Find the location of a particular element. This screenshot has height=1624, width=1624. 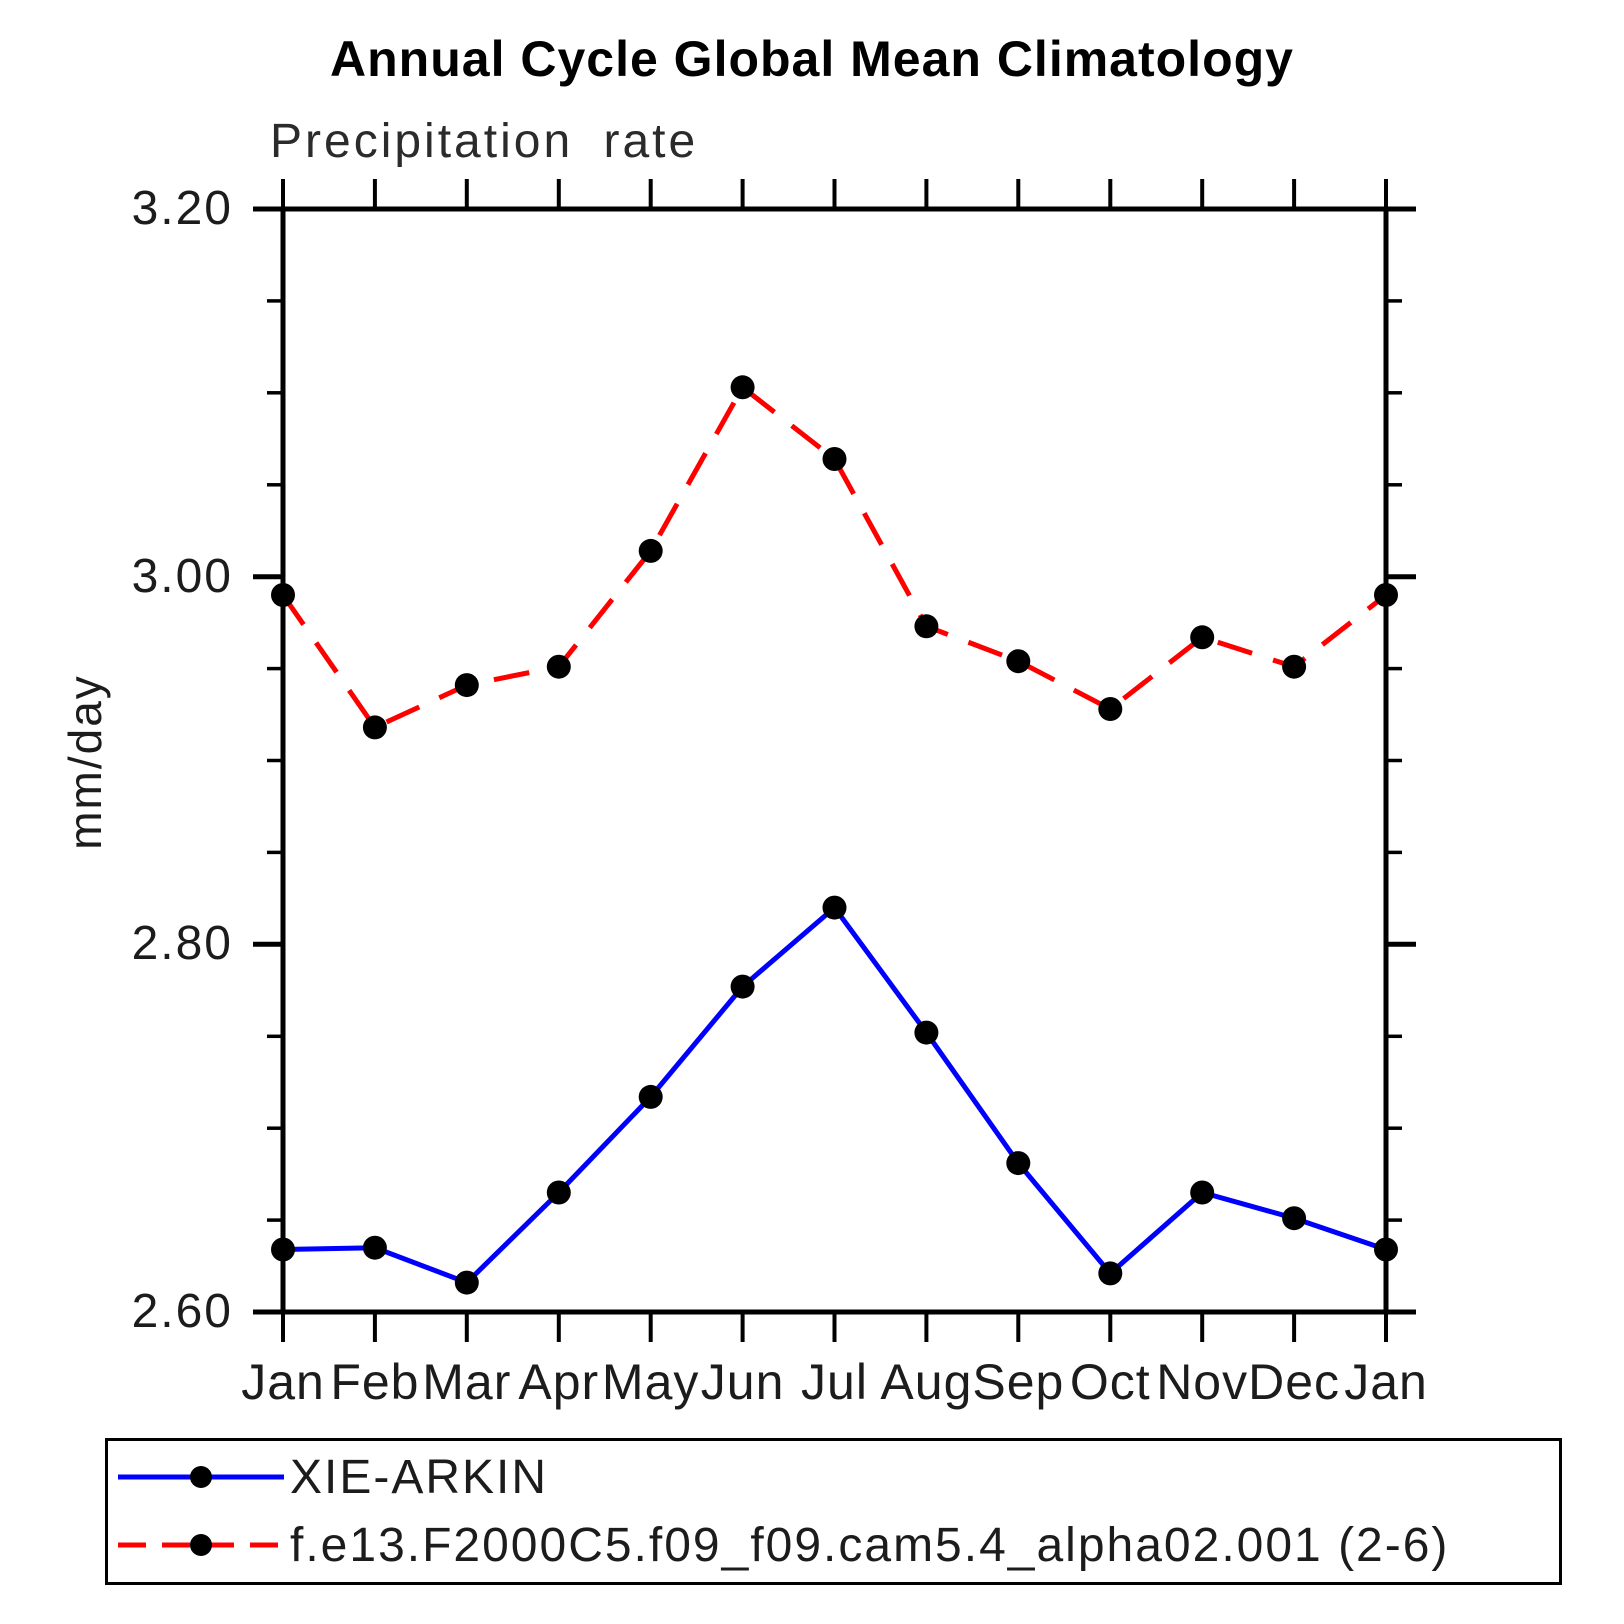

x-tick-label-mar: Mar is located at coordinates (467, 1382).